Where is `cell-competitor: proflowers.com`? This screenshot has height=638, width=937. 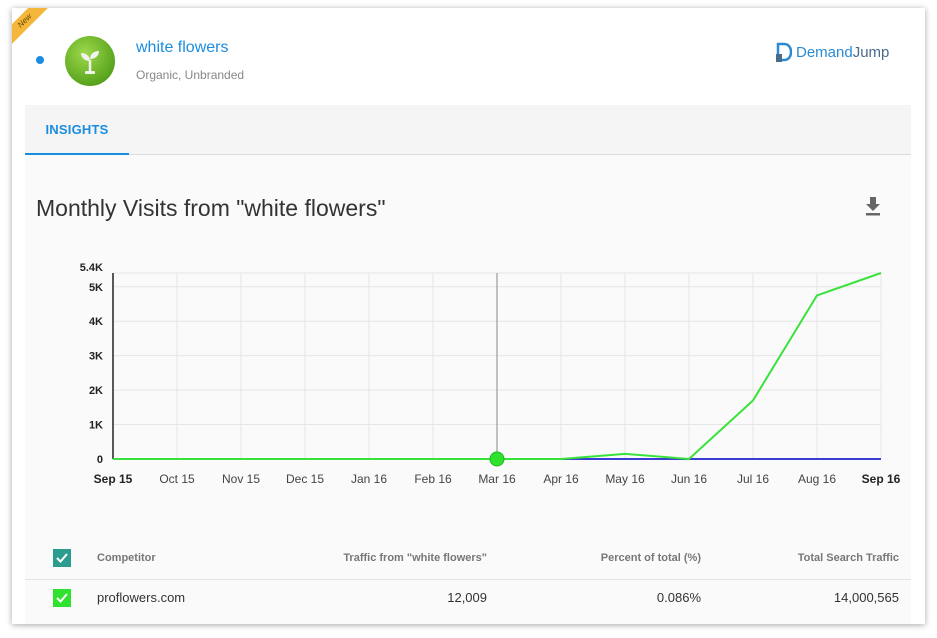 cell-competitor: proflowers.com is located at coordinates (141, 597).